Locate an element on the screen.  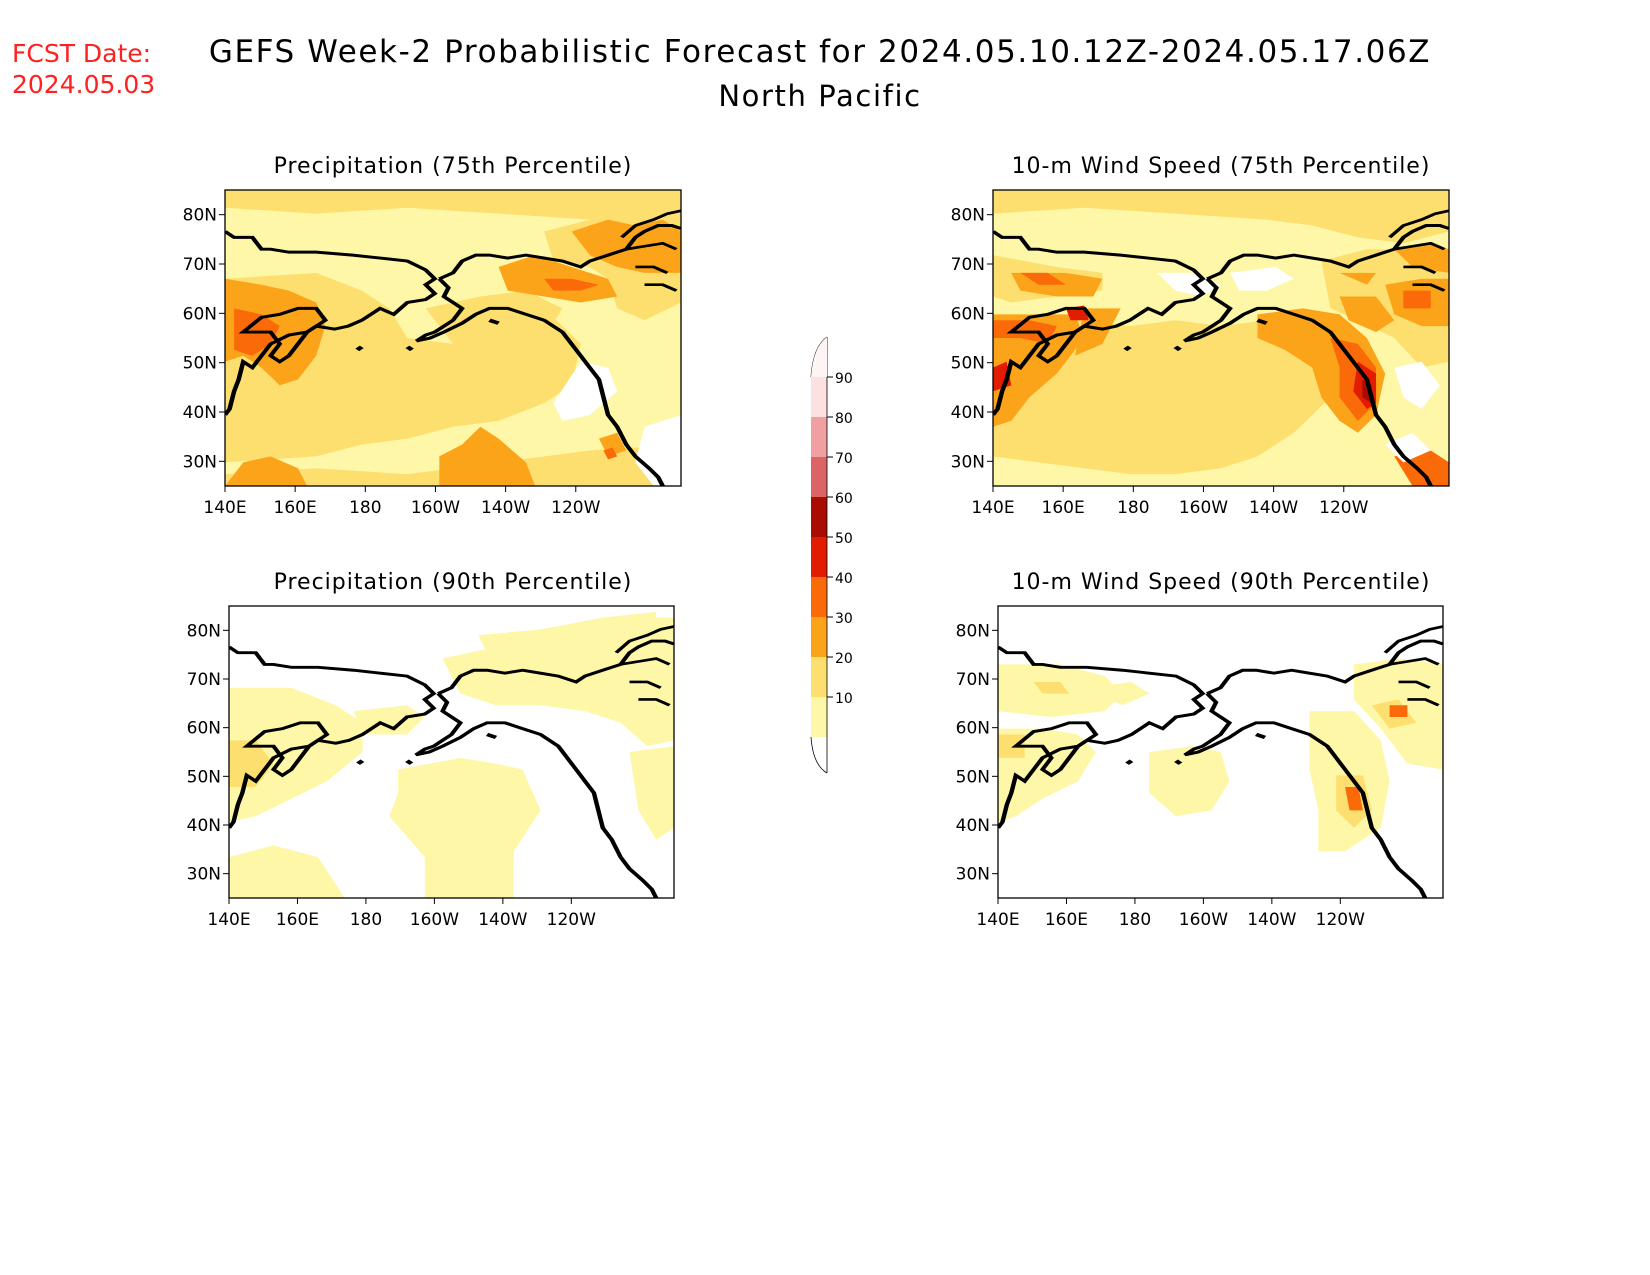
colorbar-label: 70 is located at coordinates (844, 459).